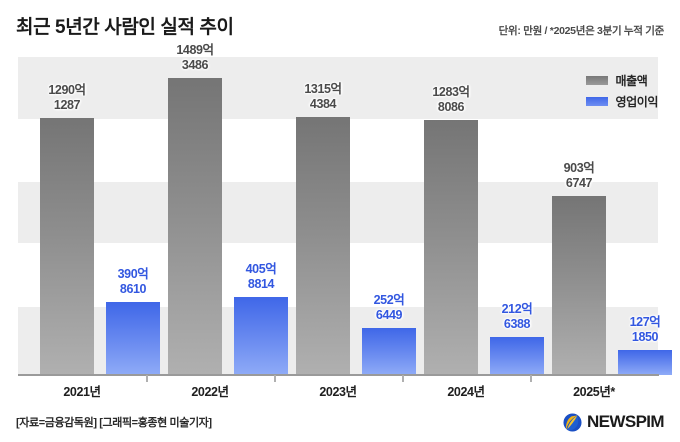  I want to click on newspim-logo: NEWSPIM, so click(614, 422).